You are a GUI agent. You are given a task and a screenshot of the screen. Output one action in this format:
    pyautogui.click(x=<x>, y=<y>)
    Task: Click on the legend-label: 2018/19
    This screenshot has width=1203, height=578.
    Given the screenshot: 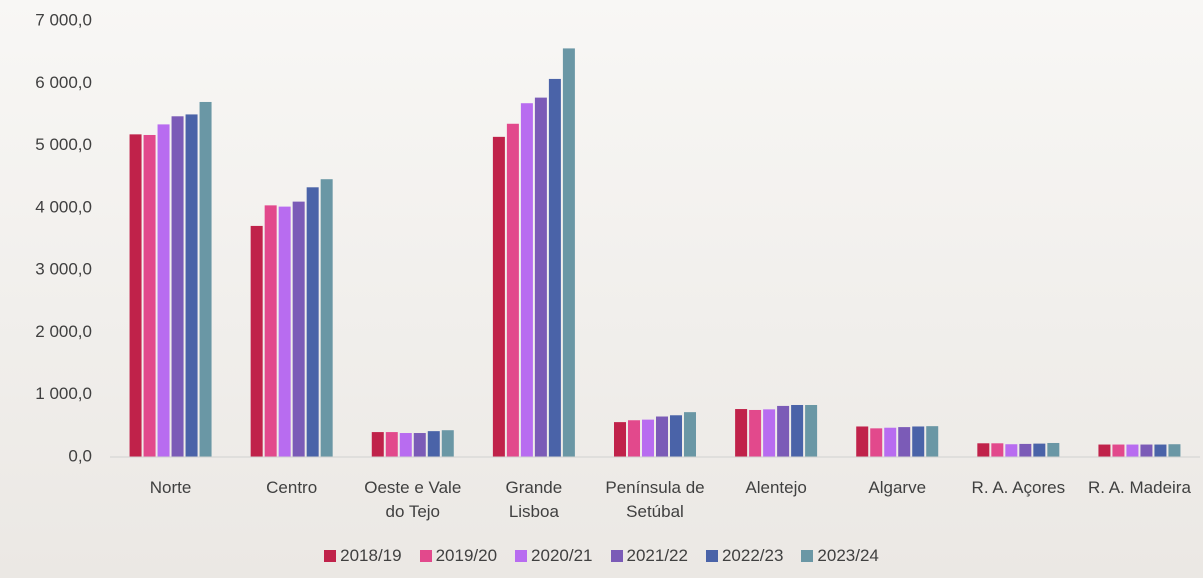 What is the action you would take?
    pyautogui.click(x=371, y=555)
    